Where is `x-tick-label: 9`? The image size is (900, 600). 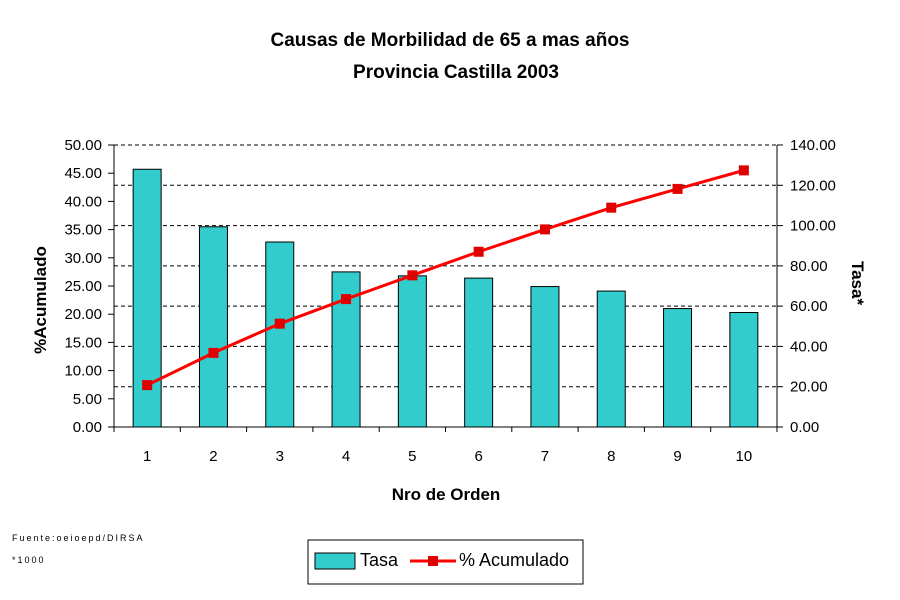
x-tick-label: 9 is located at coordinates (677, 456).